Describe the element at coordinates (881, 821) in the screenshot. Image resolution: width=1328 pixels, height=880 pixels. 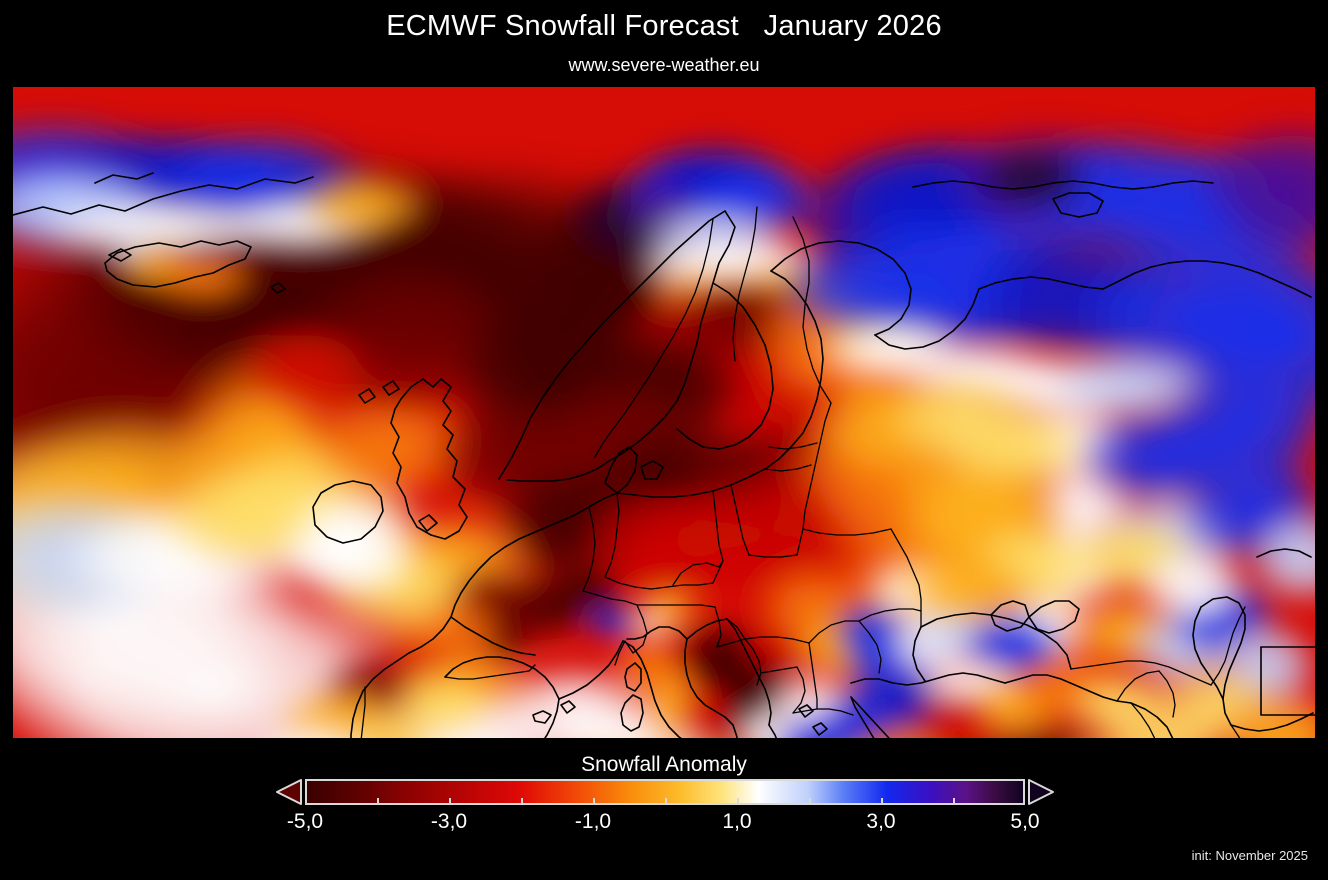
I see `colorbar-tick-label: 3,0` at that location.